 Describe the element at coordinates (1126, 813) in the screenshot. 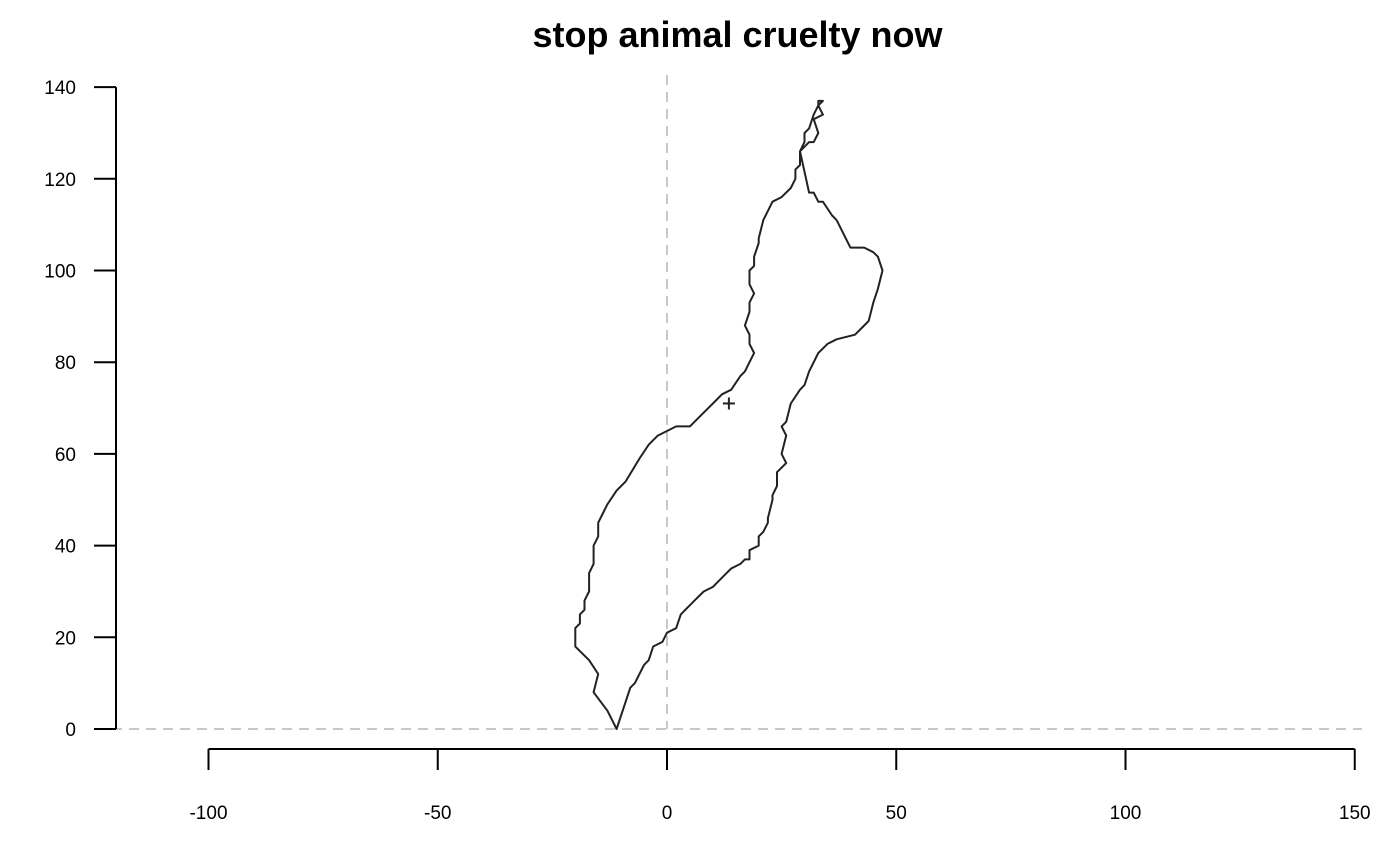

I see `x-tick-label: 100` at that location.